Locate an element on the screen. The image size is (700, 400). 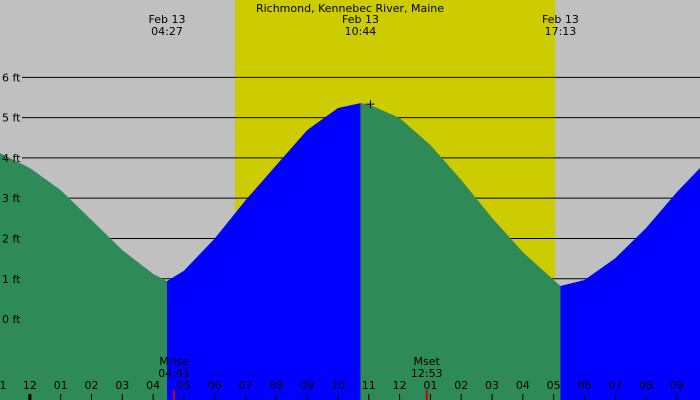
x-tick-label: 10 is located at coordinates (338, 385).